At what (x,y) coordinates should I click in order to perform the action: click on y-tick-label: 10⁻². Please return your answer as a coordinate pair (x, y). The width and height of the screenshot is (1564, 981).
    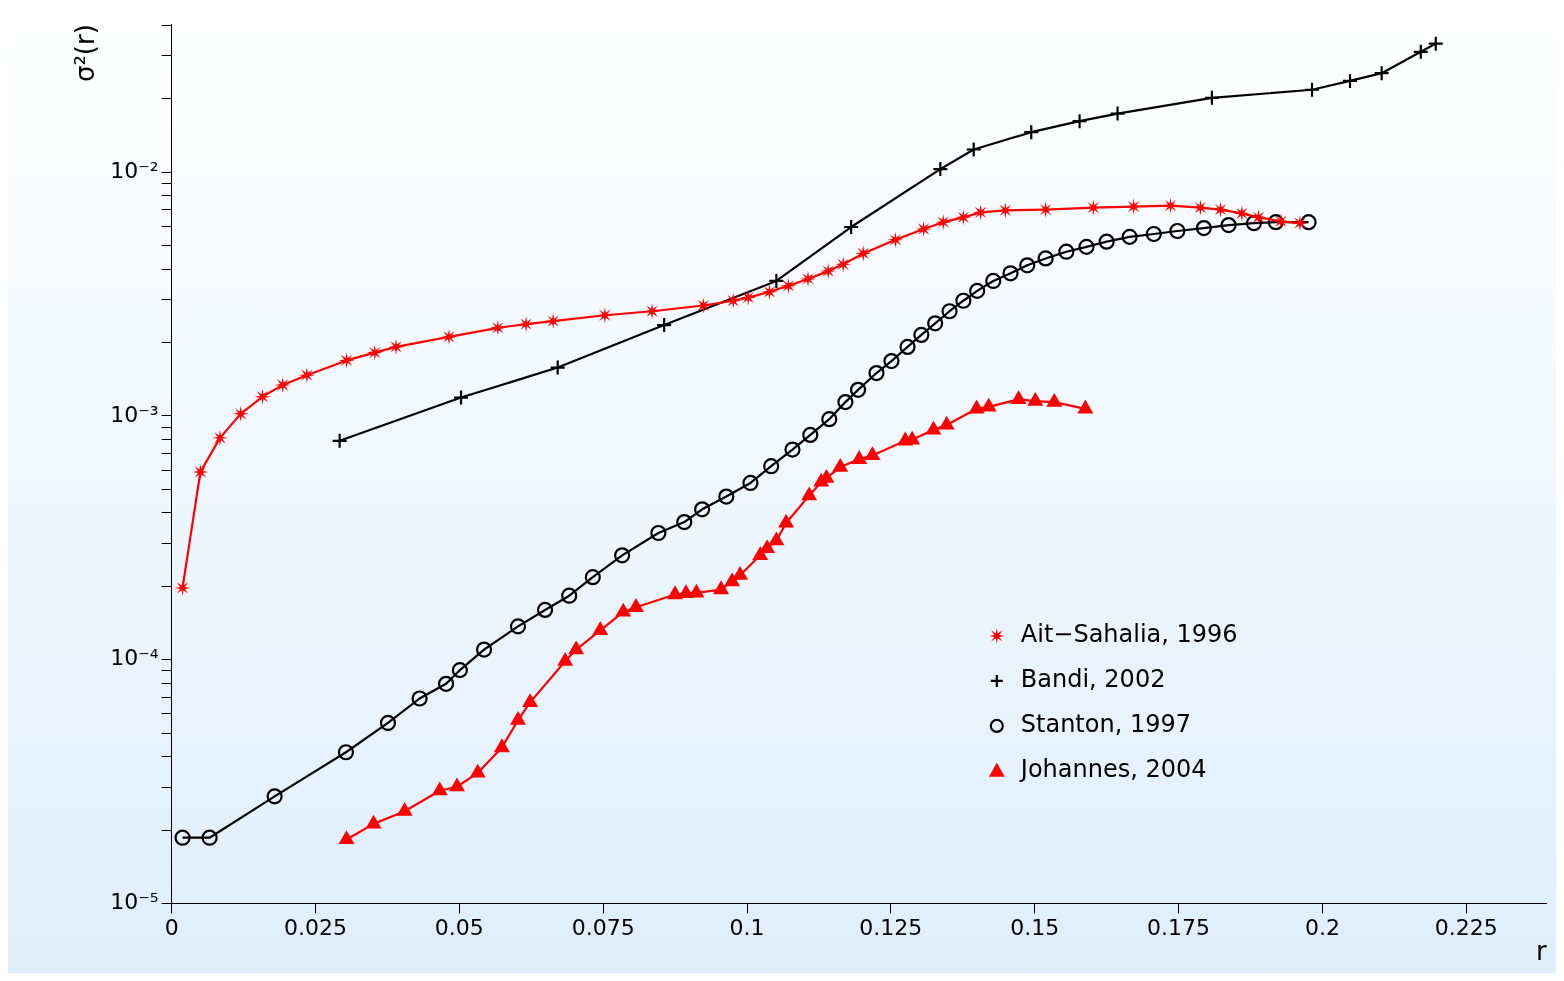
    Looking at the image, I should click on (134, 170).